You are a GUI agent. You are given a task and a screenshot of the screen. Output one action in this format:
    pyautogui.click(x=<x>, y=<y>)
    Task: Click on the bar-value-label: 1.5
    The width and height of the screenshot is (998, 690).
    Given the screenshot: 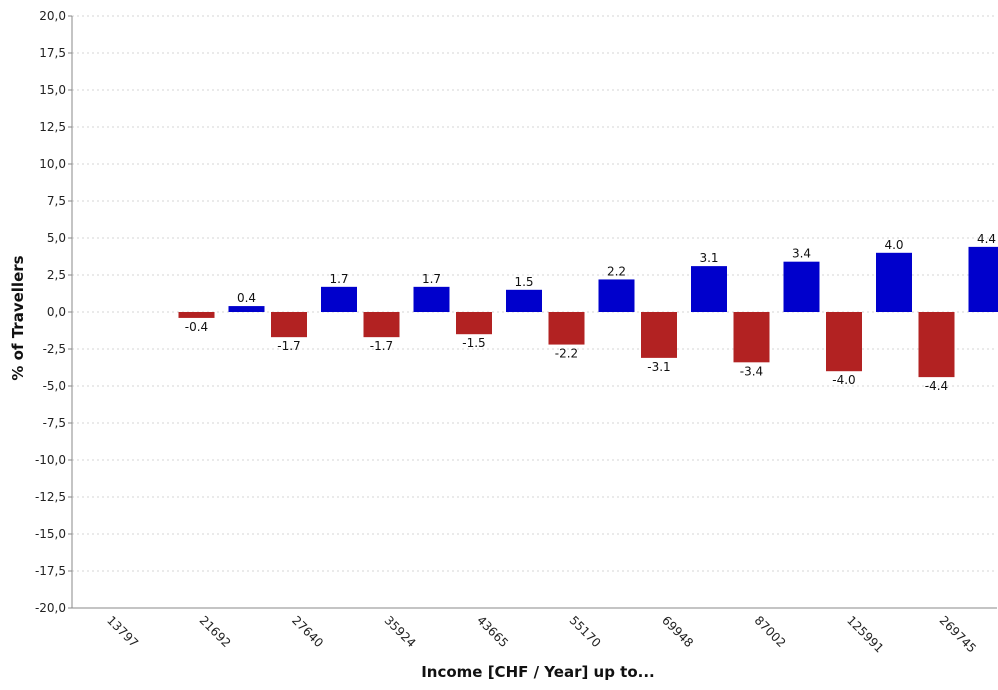 What is the action you would take?
    pyautogui.click(x=523, y=282)
    